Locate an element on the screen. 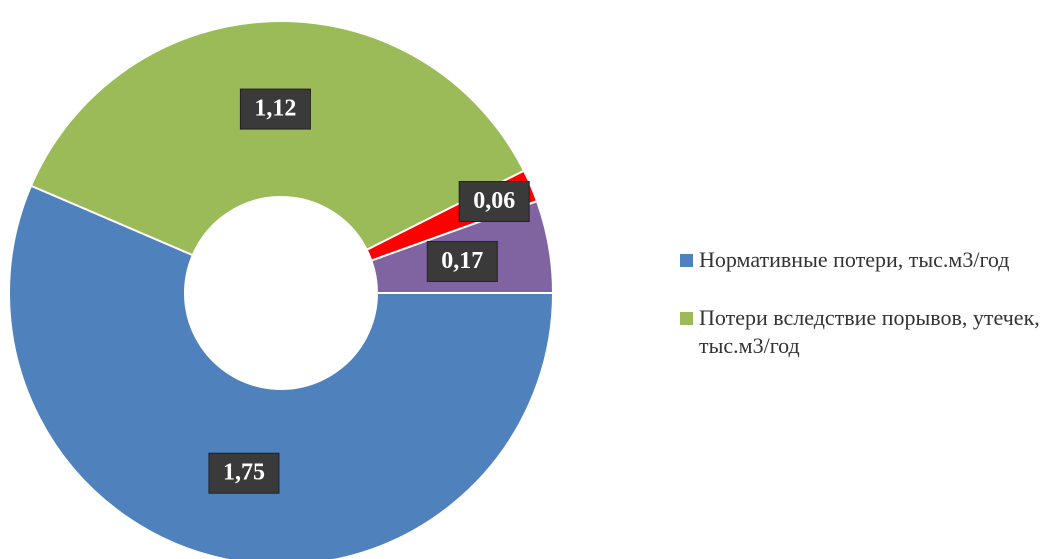  legend-entry: Нормативные потери, тыс.м3/год is located at coordinates (870, 260).